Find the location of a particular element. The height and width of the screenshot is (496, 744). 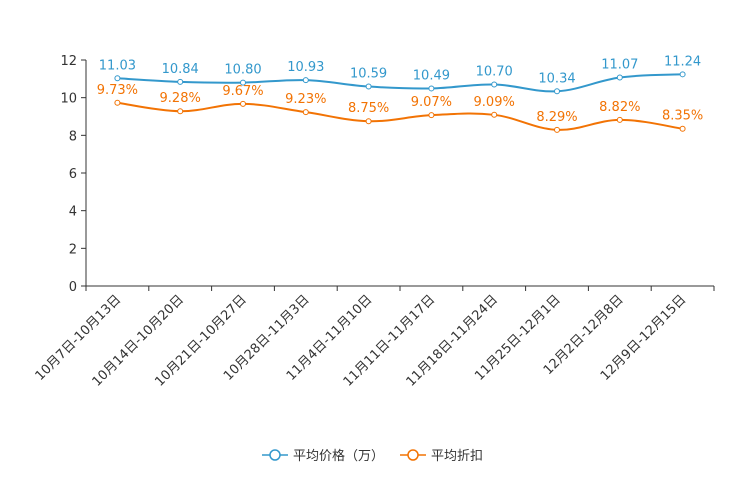

legend-label: 平均折扣 is located at coordinates (457, 456).